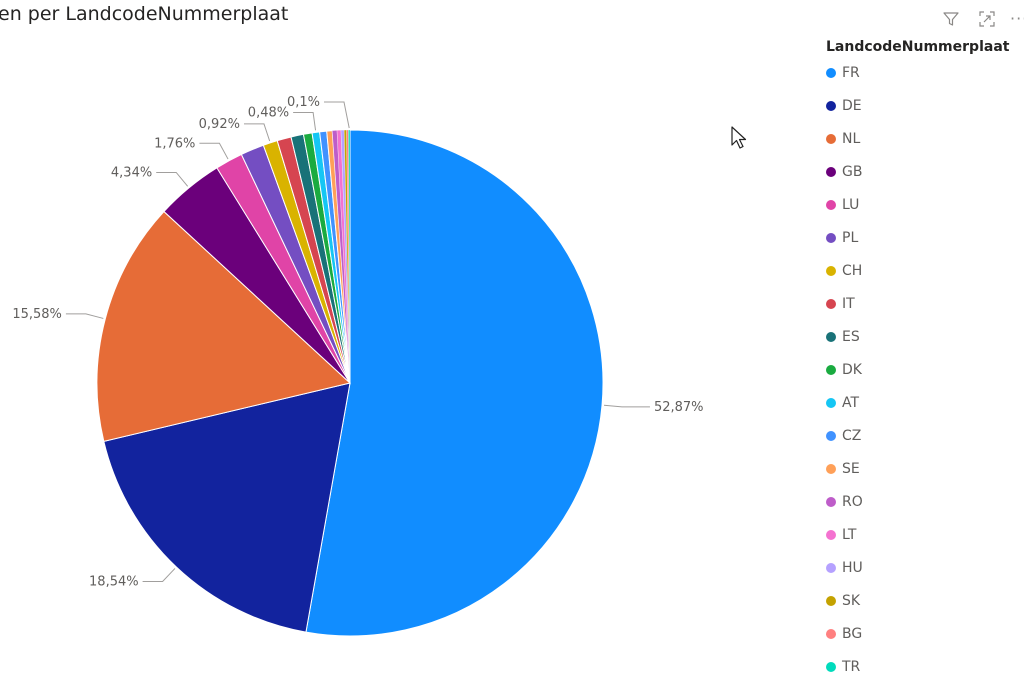 Image resolution: width=1024 pixels, height=687 pixels. What do you see at coordinates (851, 337) in the screenshot?
I see `legend-item-label: ES` at bounding box center [851, 337].